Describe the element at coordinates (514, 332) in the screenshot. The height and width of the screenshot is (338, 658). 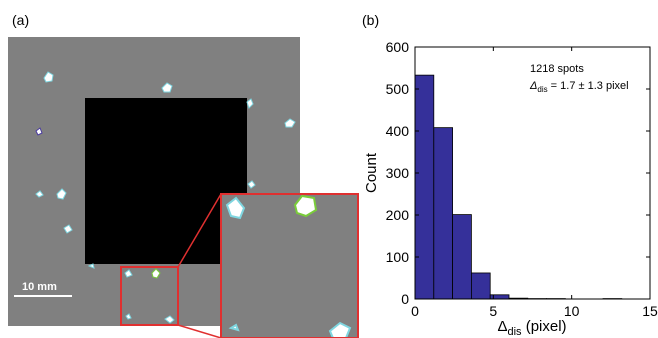
I see `x-axis-label-subscript: dis` at that location.